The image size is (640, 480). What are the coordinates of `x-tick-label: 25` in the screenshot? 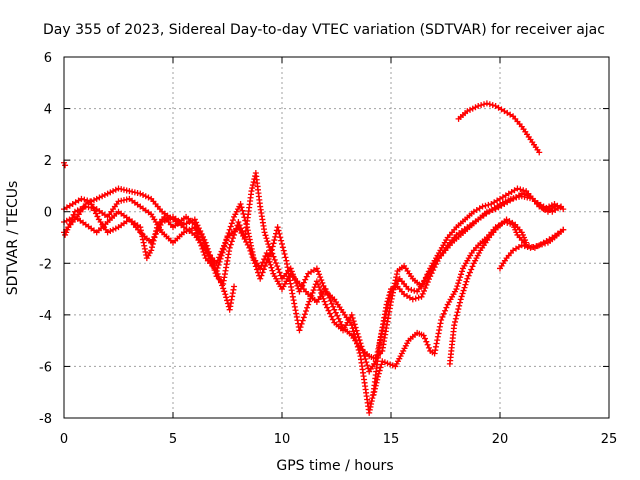 It's located at (609, 439).